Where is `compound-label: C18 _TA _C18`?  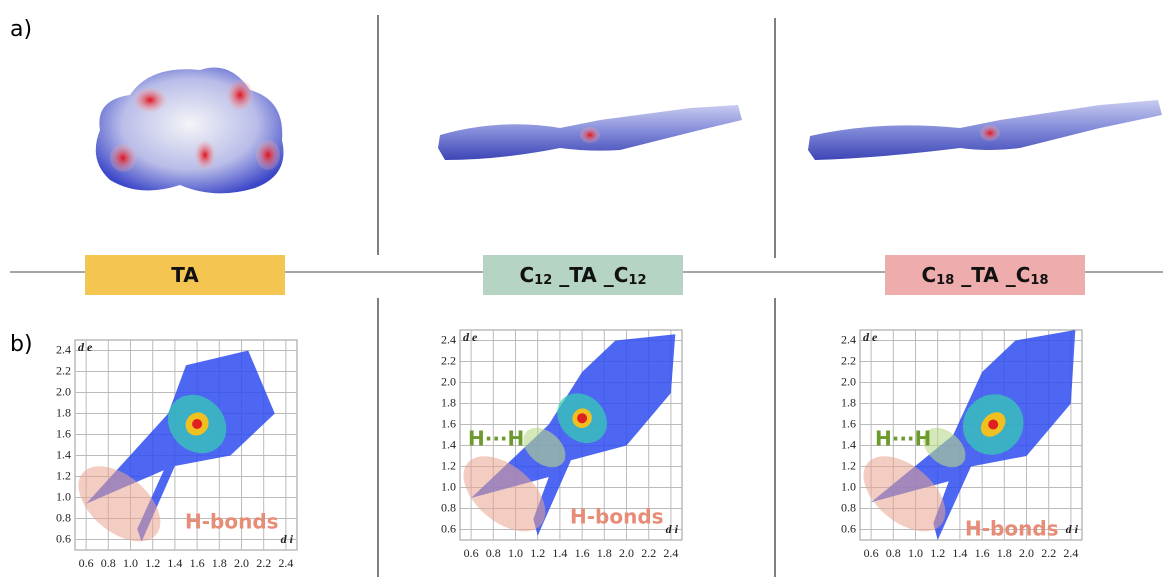 compound-label: C18 _TA _C18 is located at coordinates (984, 275).